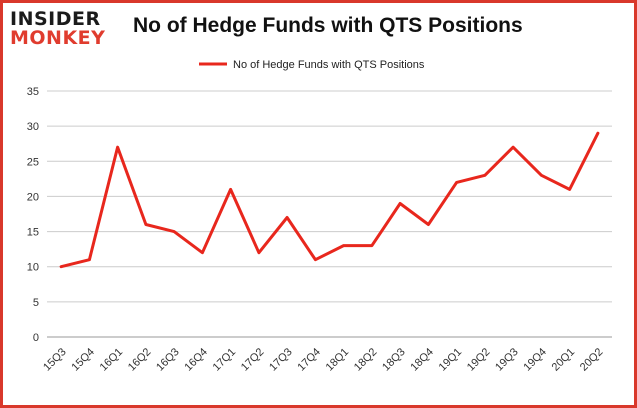 The height and width of the screenshot is (408, 637). Describe the element at coordinates (112, 360) in the screenshot. I see `x-tick-label-16Q1: 16Q1` at that location.